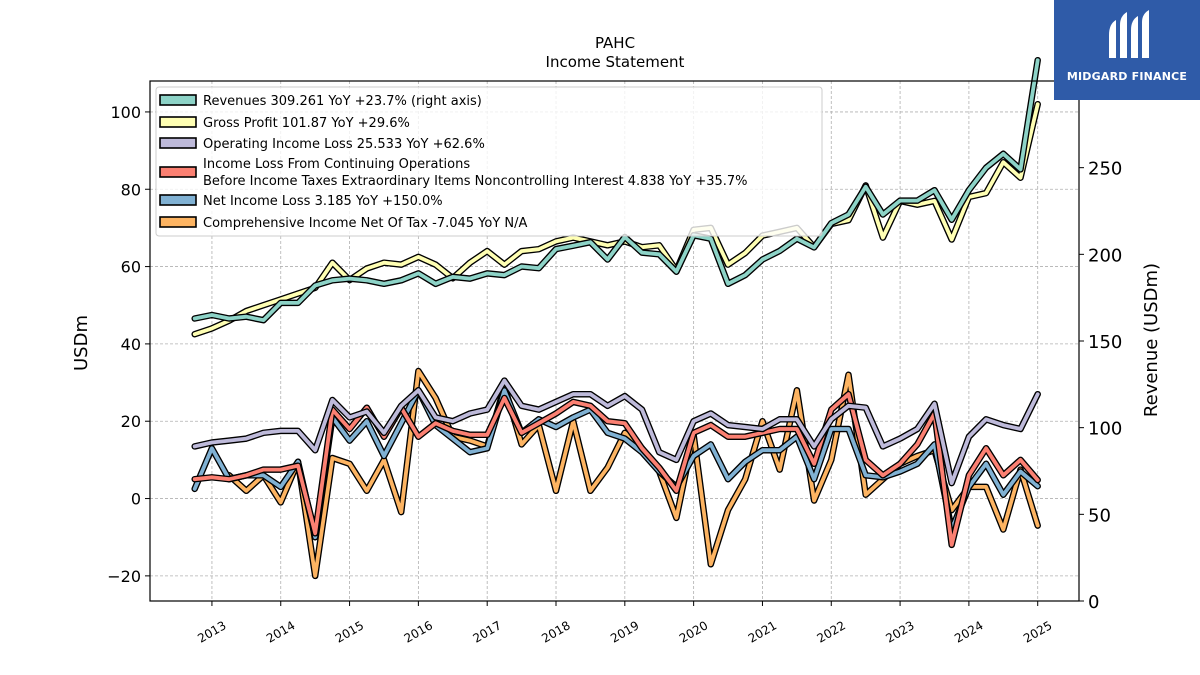 This screenshot has height=675, width=1200. I want to click on legend-entry: Operating Income Loss 25.533 YoY +62.6%, so click(322, 144).